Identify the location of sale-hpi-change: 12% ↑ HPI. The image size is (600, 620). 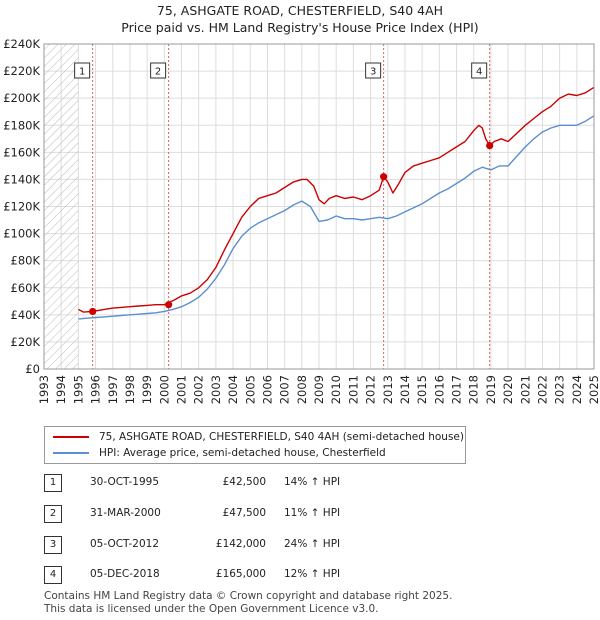
(312, 574).